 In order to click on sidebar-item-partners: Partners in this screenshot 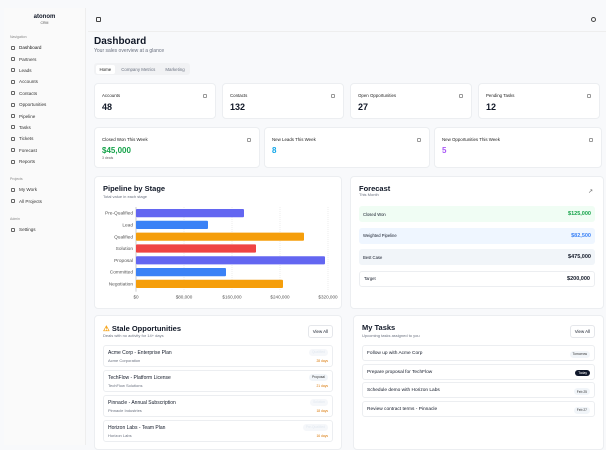, I will do `click(44, 58)`.